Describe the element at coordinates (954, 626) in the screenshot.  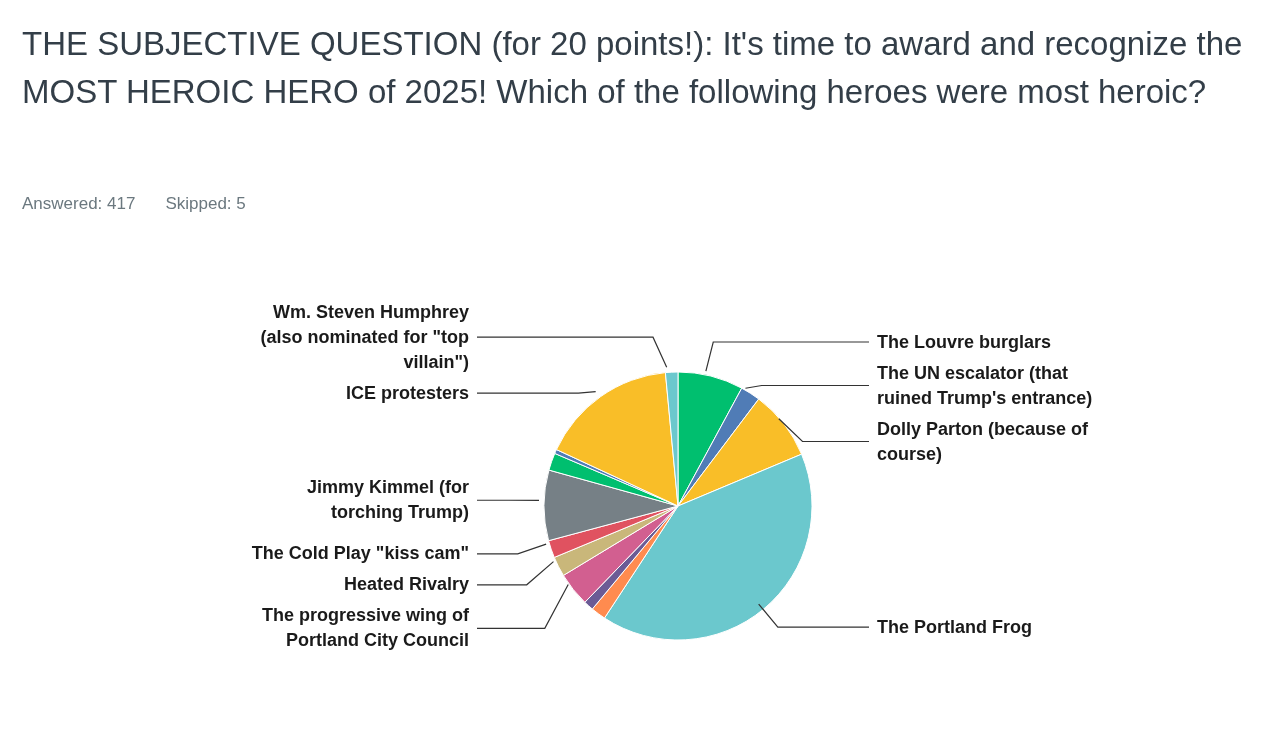
I see `slice-label: The Portland Frog` at that location.